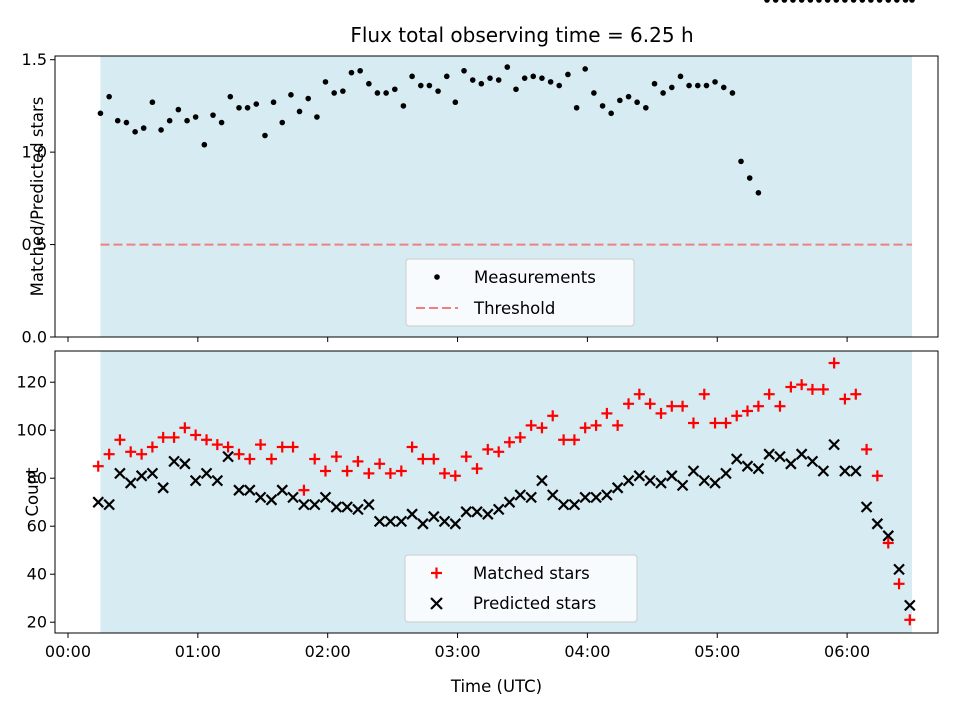  What do you see at coordinates (37, 622) in the screenshot?
I see `y-tick-label: 20` at bounding box center [37, 622].